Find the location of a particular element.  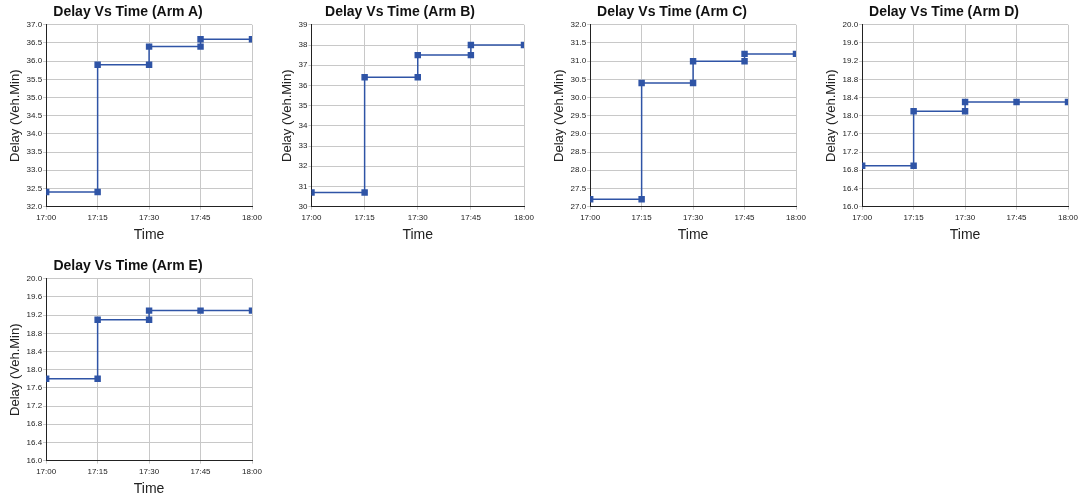

y-tick-label: 38 is located at coordinates (303, 45).